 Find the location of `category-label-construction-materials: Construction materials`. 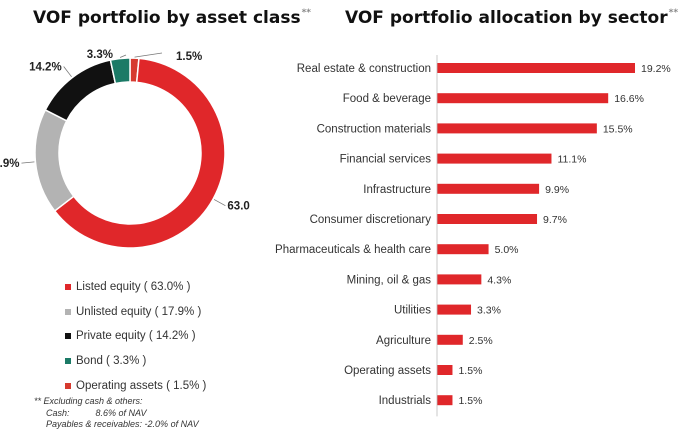

category-label-construction-materials: Construction materials is located at coordinates (374, 129).